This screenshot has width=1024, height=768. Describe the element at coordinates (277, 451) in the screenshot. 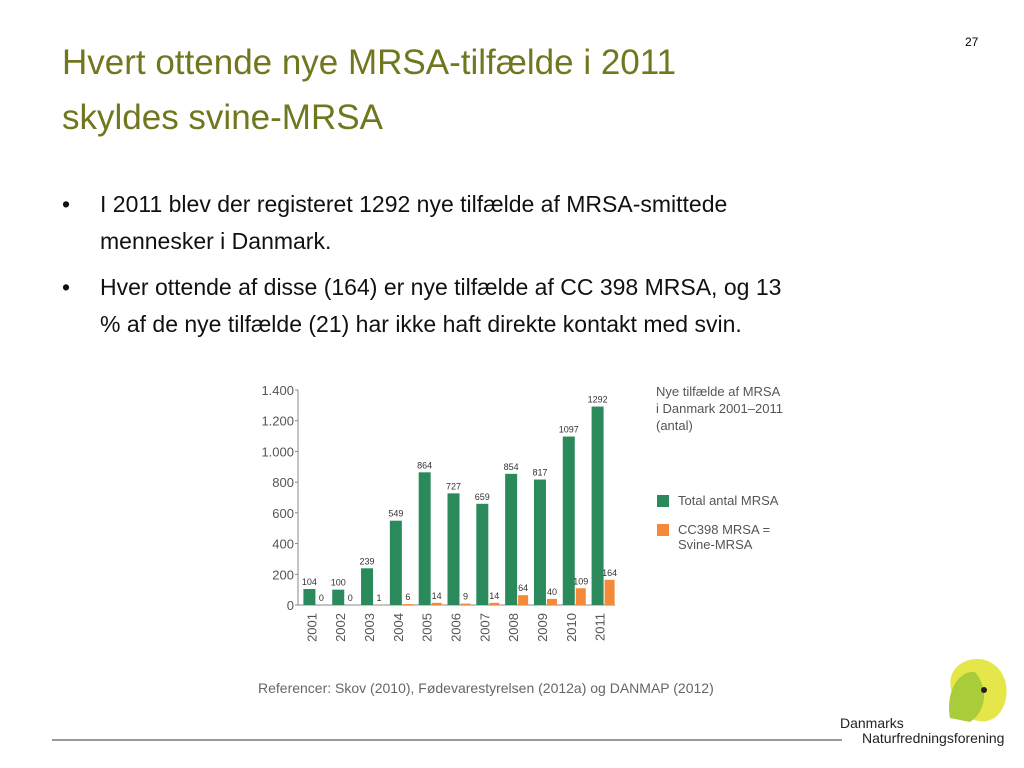

I see `y-tick-label: 1.000` at that location.